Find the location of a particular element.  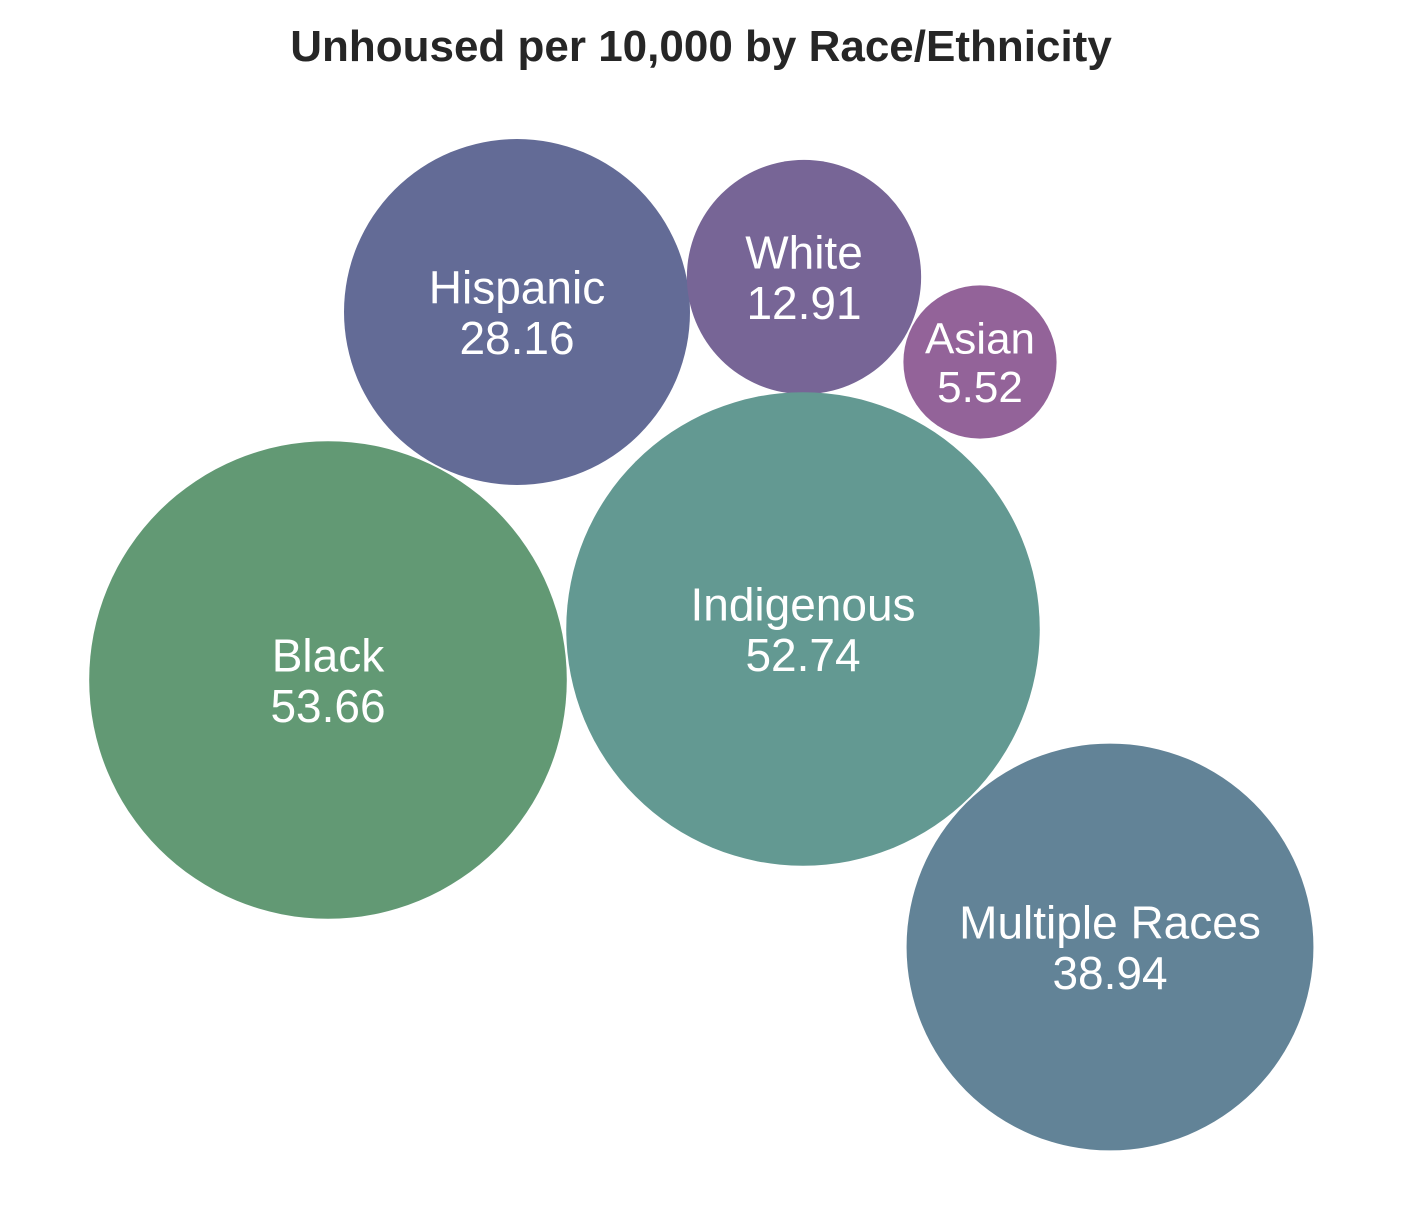

bubble-label-hispanic: Hispanic is located at coordinates (517, 287).